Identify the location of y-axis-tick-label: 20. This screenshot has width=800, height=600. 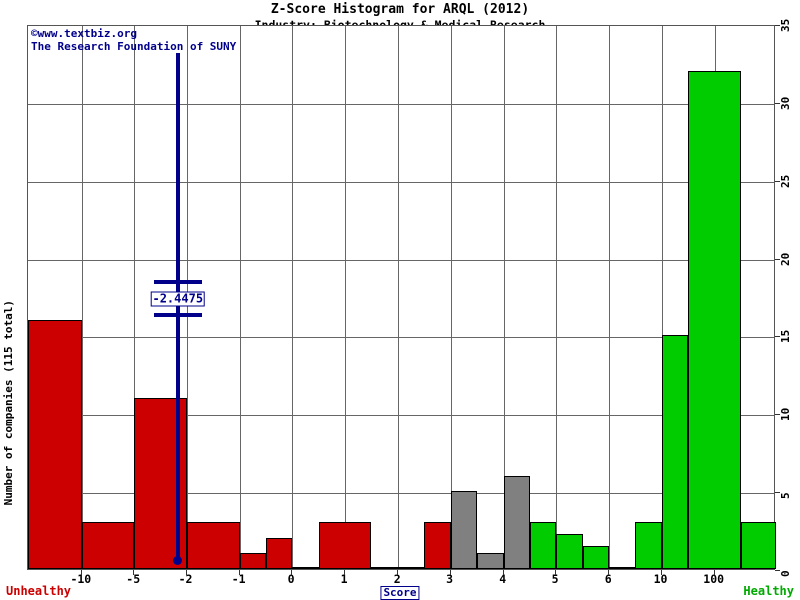
(785, 259).